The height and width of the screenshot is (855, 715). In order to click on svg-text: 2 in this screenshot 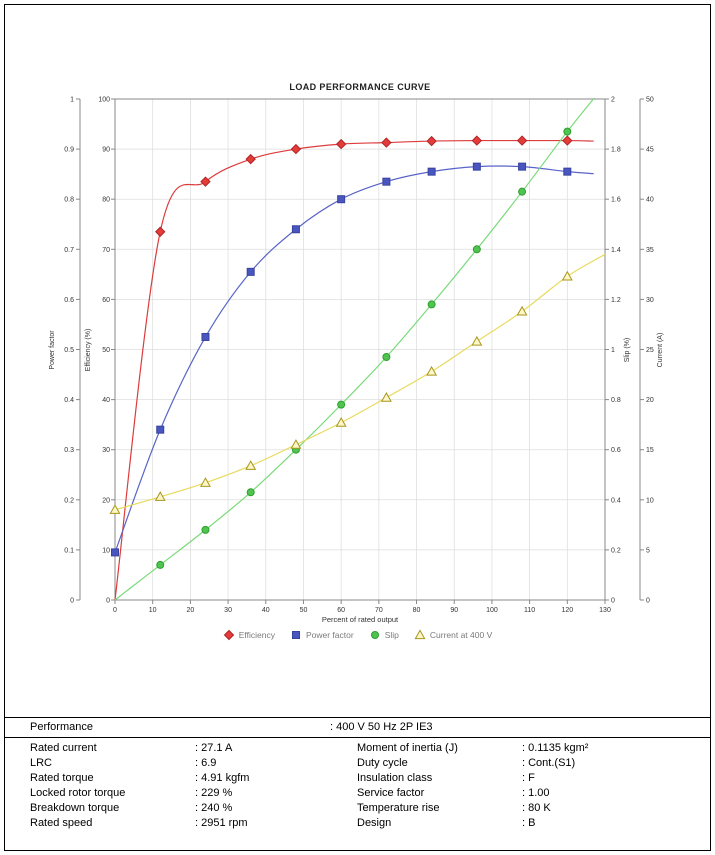, I will do `click(613, 100)`.